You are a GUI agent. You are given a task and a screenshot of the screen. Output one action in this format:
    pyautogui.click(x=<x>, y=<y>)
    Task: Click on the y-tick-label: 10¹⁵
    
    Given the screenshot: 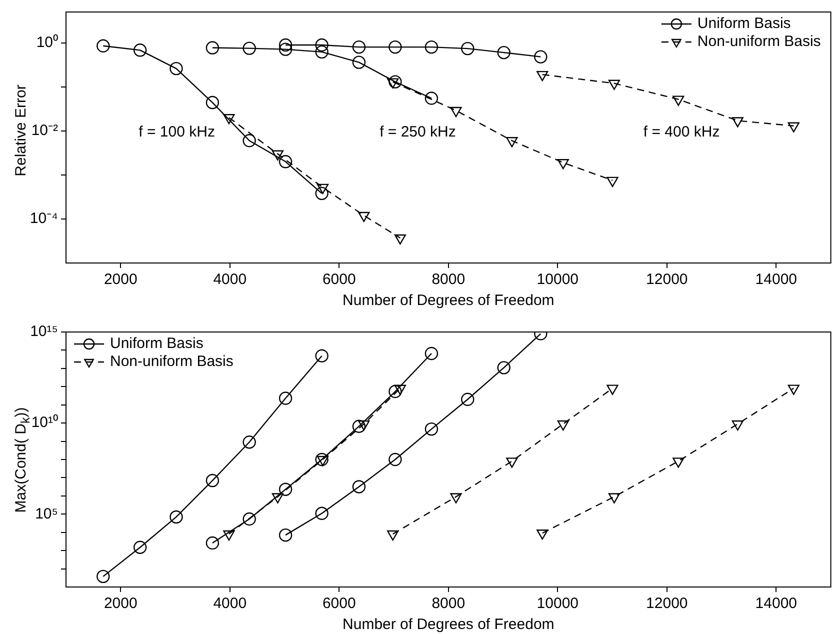 What is the action you would take?
    pyautogui.click(x=44, y=331)
    